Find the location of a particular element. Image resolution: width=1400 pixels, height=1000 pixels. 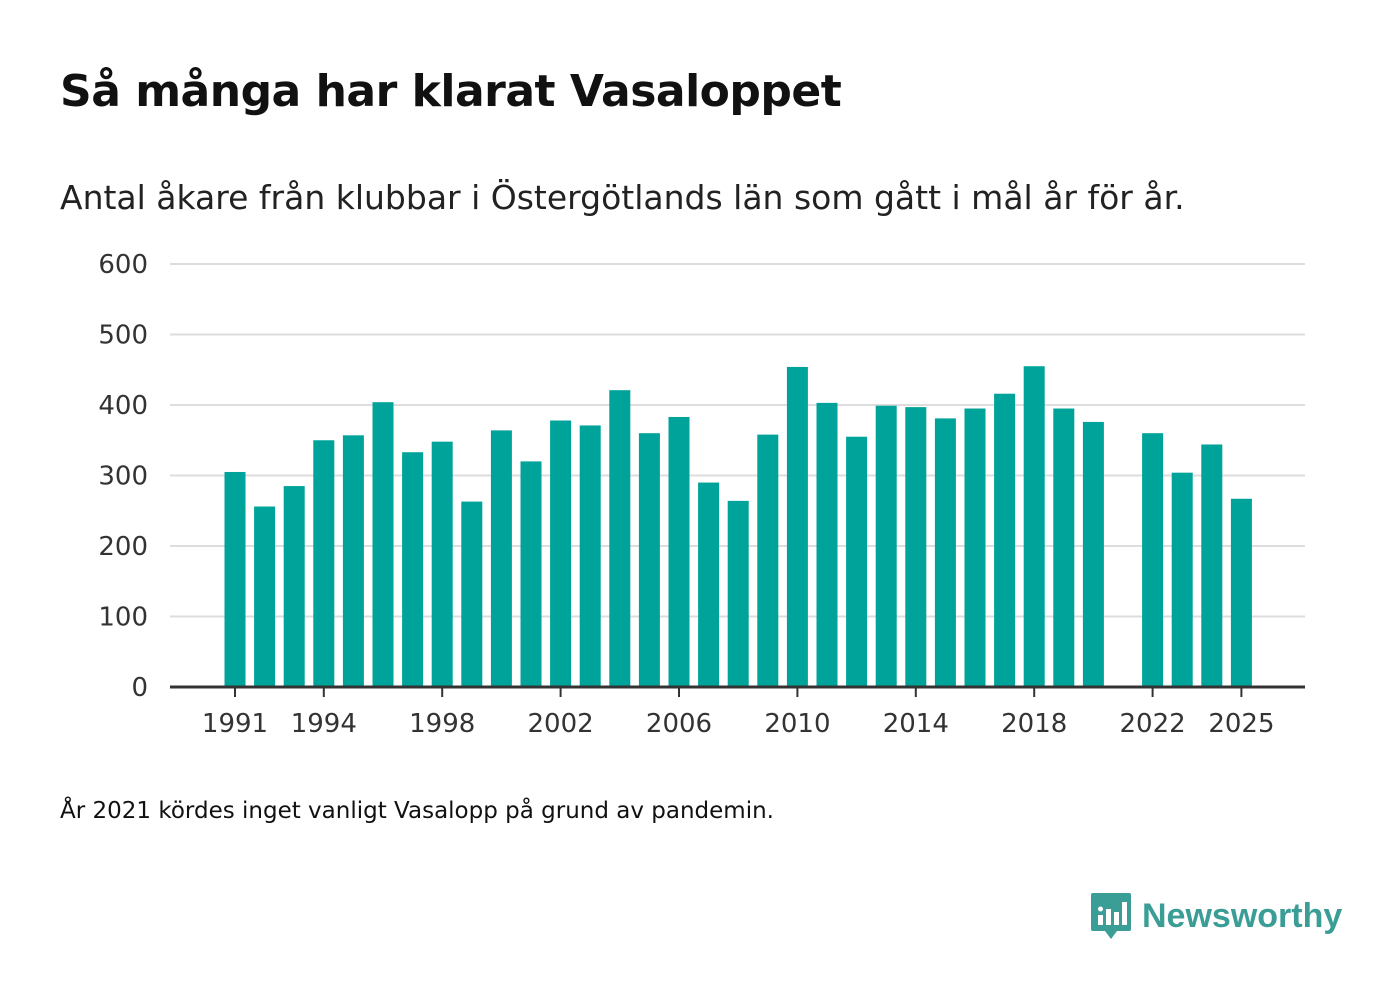

bar-2001 is located at coordinates (531, 574).